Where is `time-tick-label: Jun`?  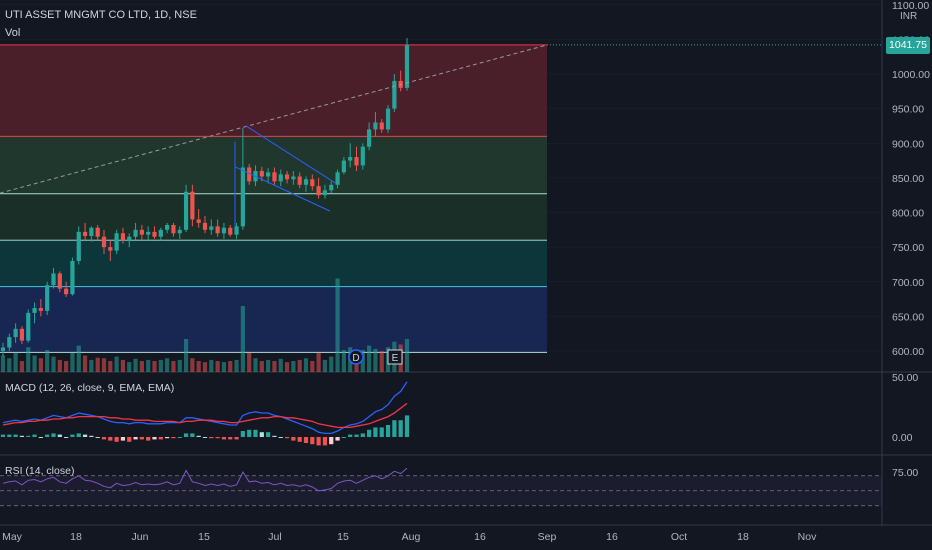
time-tick-label: Jun is located at coordinates (140, 537).